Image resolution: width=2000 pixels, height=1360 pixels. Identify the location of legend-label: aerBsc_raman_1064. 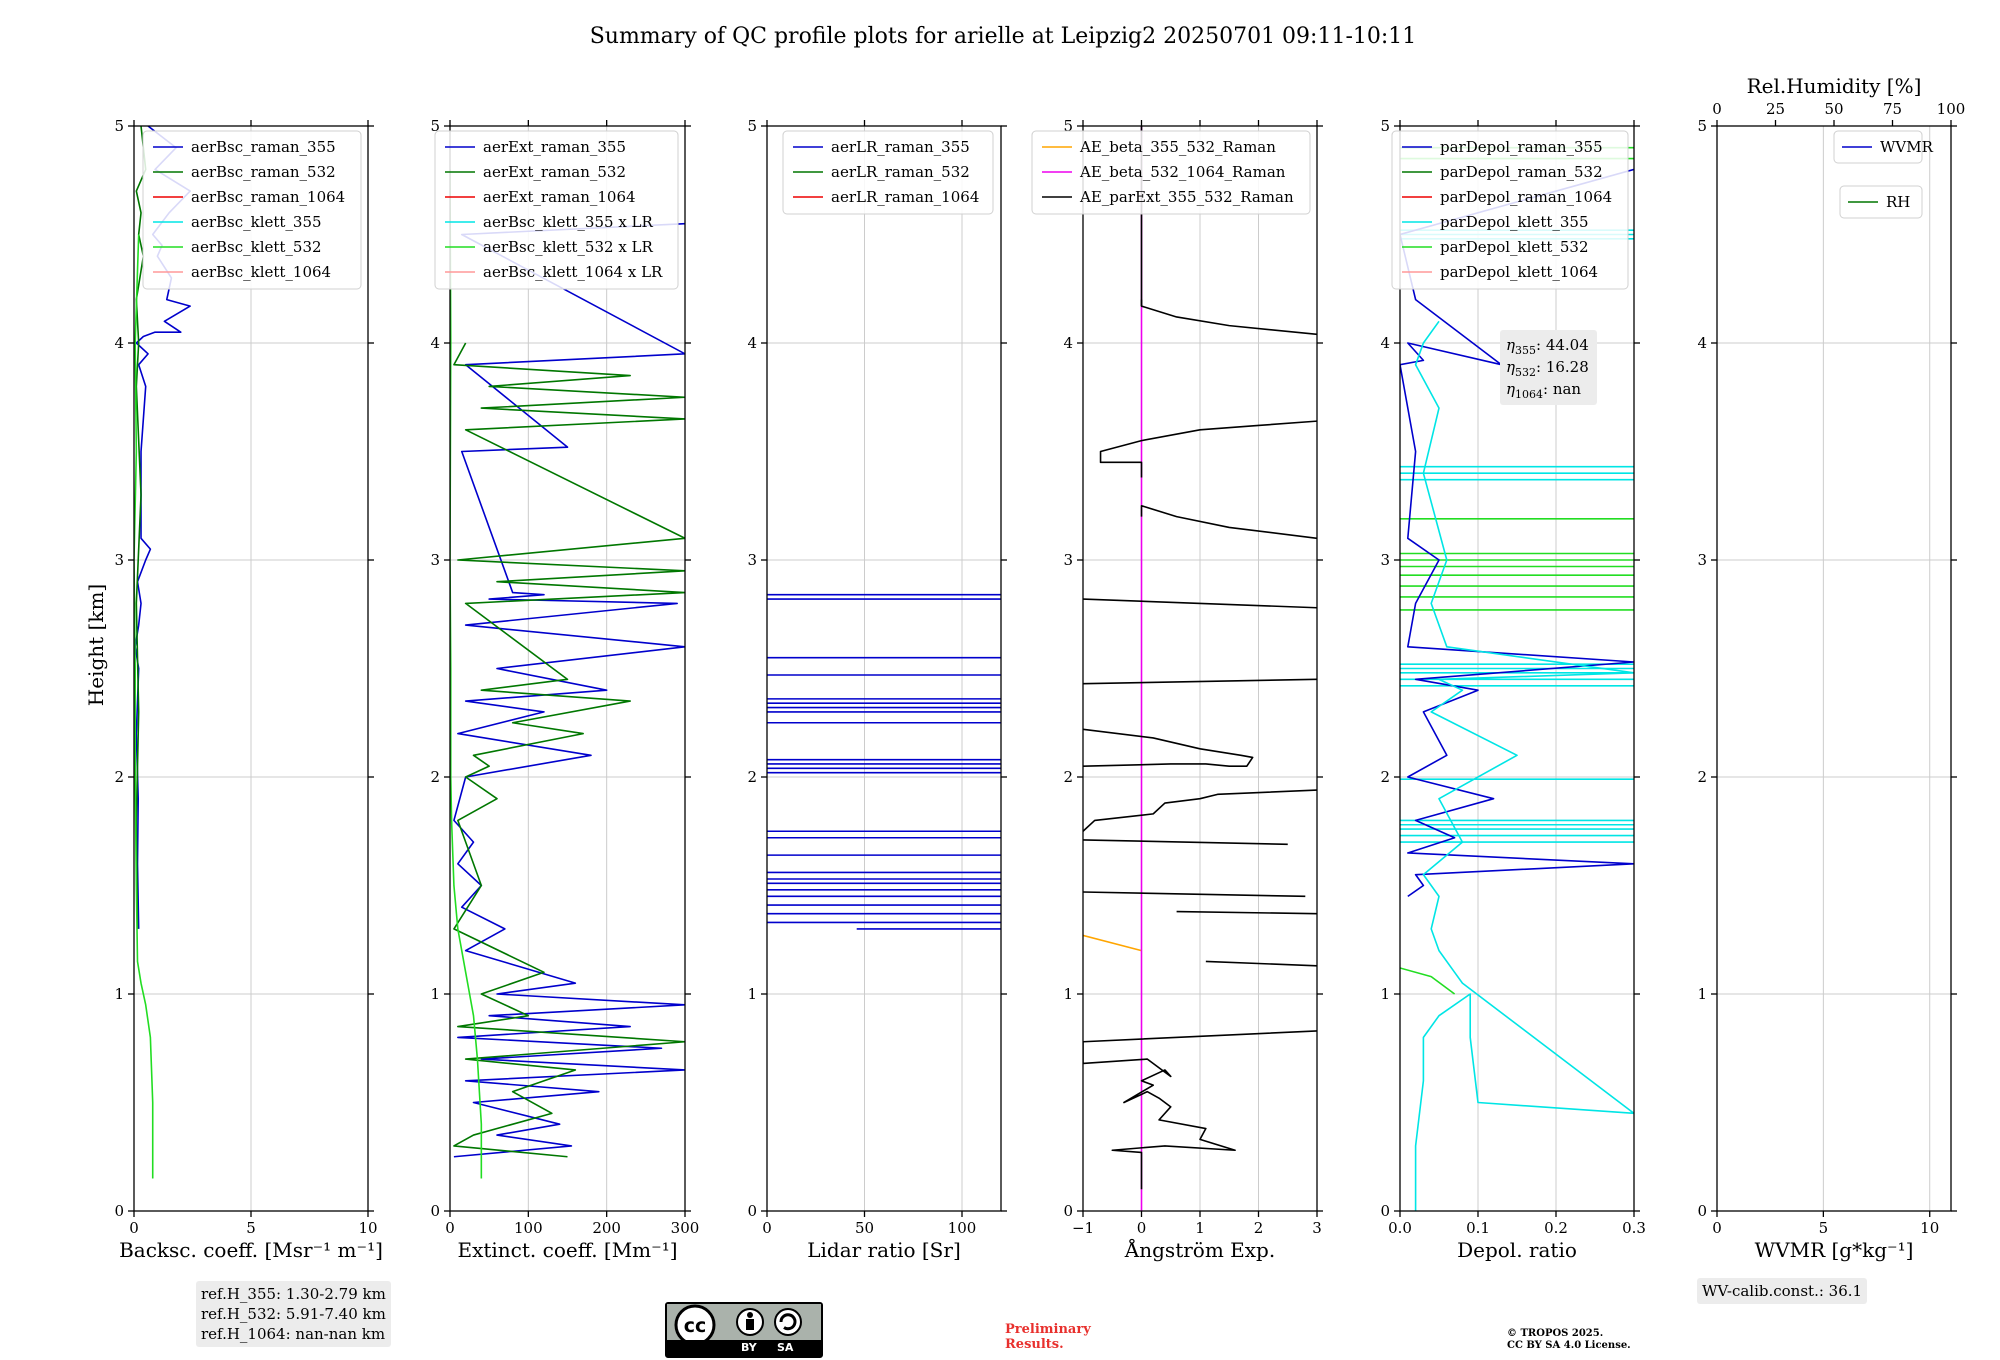
(268, 197).